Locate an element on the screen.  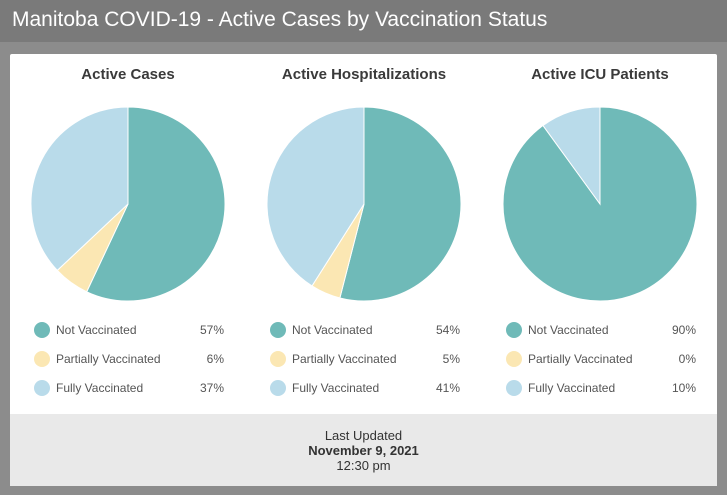
pie-chart-active-cases is located at coordinates (128, 204).